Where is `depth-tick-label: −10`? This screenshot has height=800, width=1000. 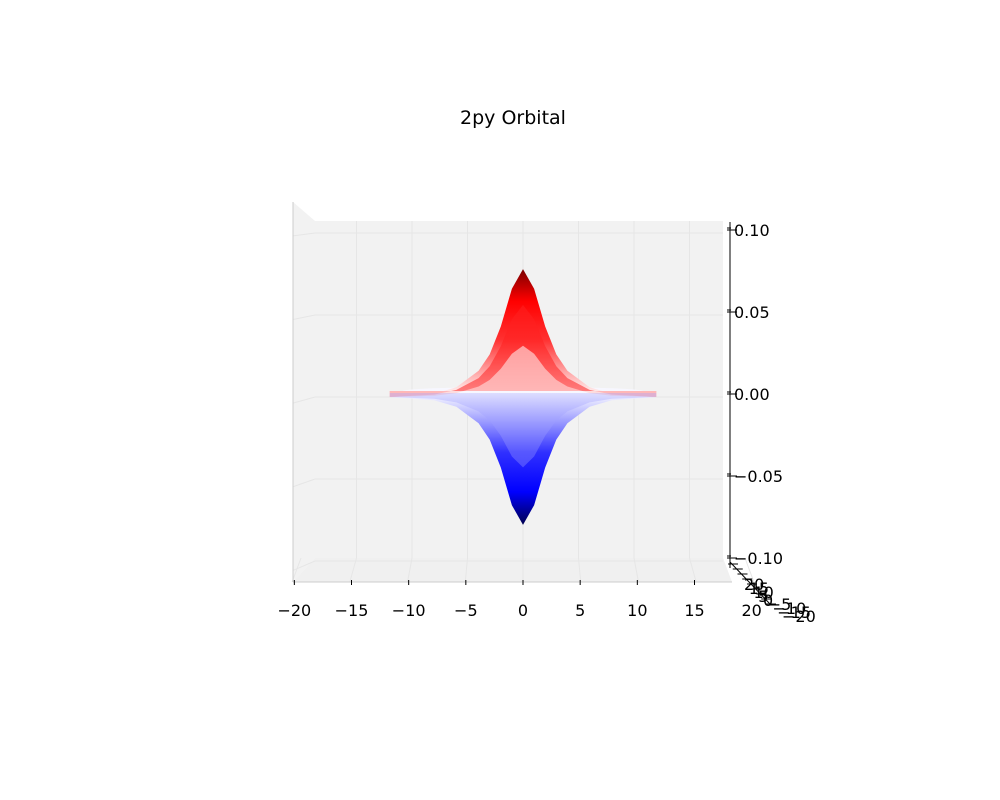 depth-tick-label: −10 is located at coordinates (790, 608).